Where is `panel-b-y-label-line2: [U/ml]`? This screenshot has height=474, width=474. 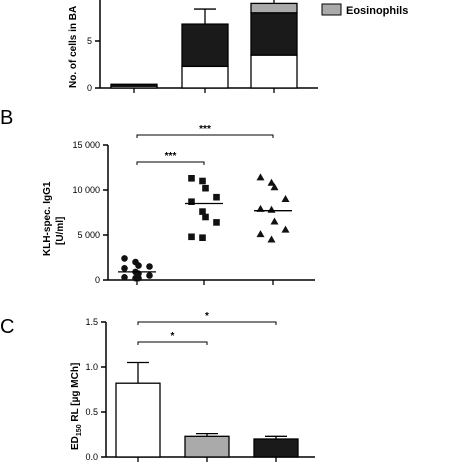
panel-b-y-label-line2: [U/ml] is located at coordinates (60, 231).